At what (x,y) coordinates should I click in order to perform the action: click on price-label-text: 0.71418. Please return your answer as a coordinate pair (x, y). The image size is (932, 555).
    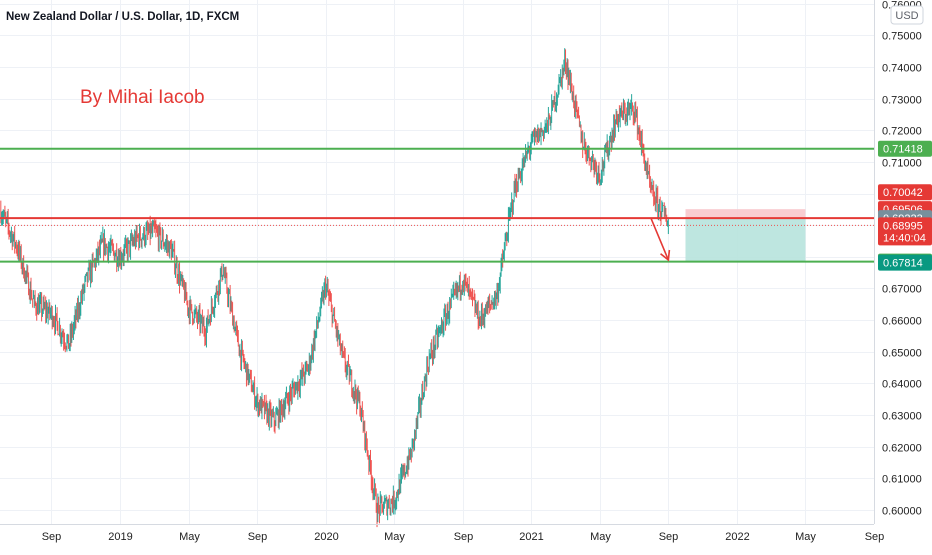
    Looking at the image, I should click on (903, 150).